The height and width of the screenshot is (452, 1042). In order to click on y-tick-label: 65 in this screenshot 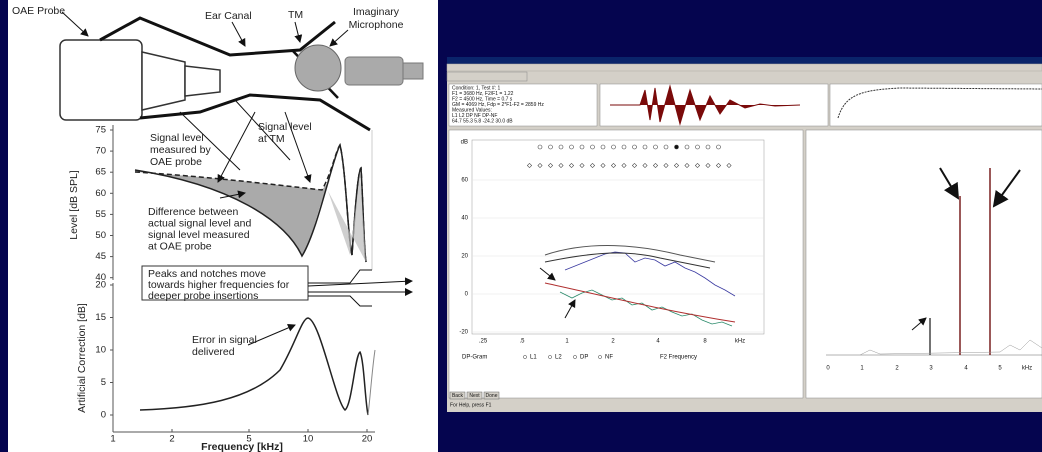, I will do `click(100, 172)`.